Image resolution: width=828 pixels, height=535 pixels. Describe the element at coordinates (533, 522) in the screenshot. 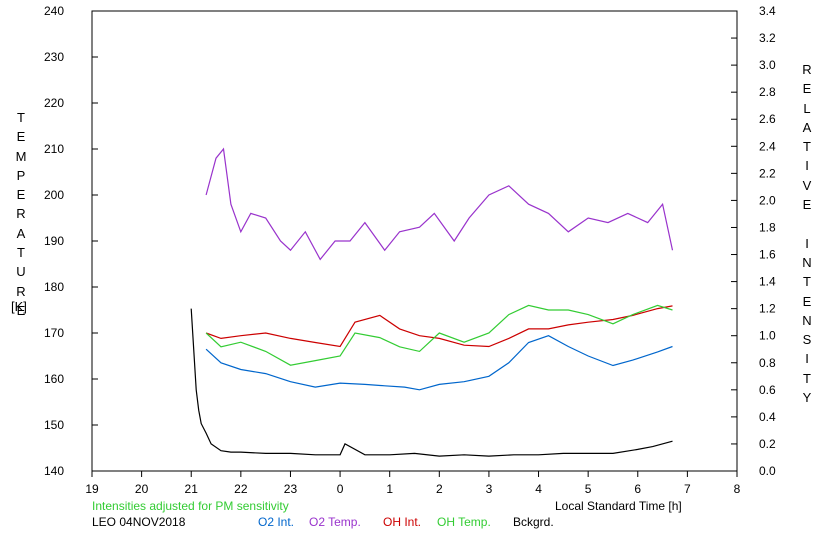

I see `legend-bckgrd: Bckgrd.` at that location.